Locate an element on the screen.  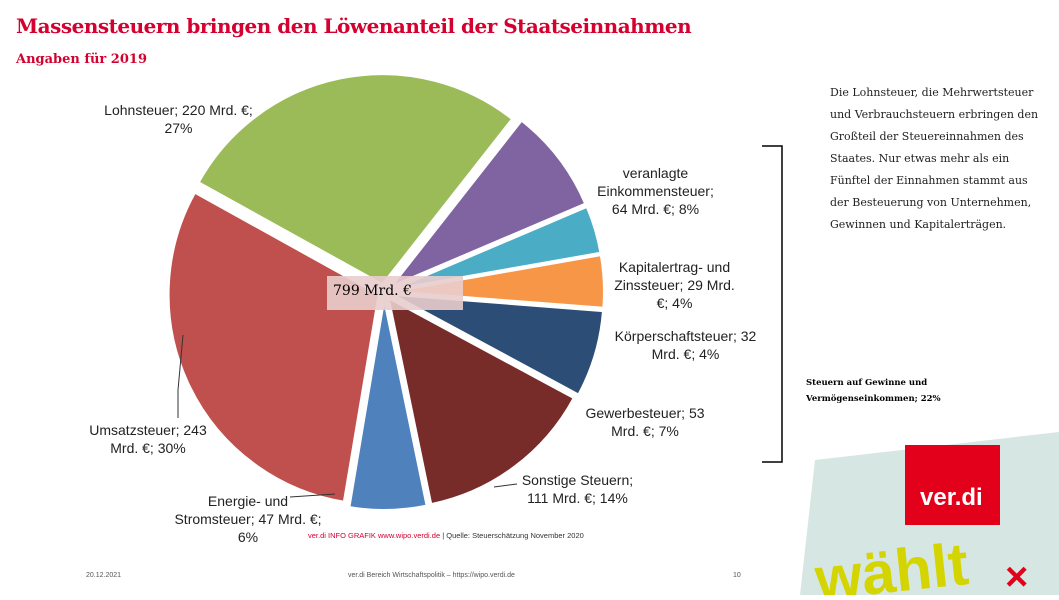
pie-slice-umsatzsteuer is located at coordinates (273, 347).